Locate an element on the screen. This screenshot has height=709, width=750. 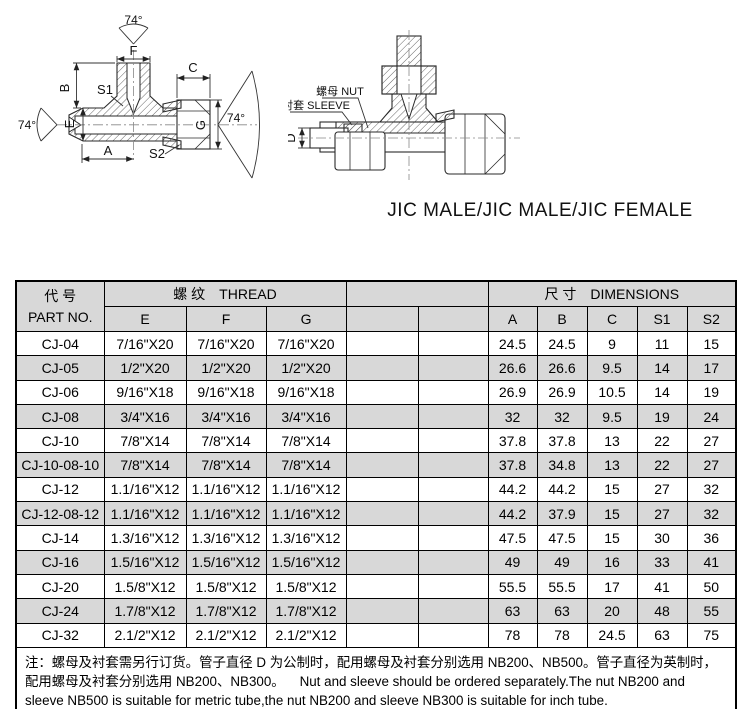
value-cell: 1.7/8"X12 is located at coordinates (306, 611).